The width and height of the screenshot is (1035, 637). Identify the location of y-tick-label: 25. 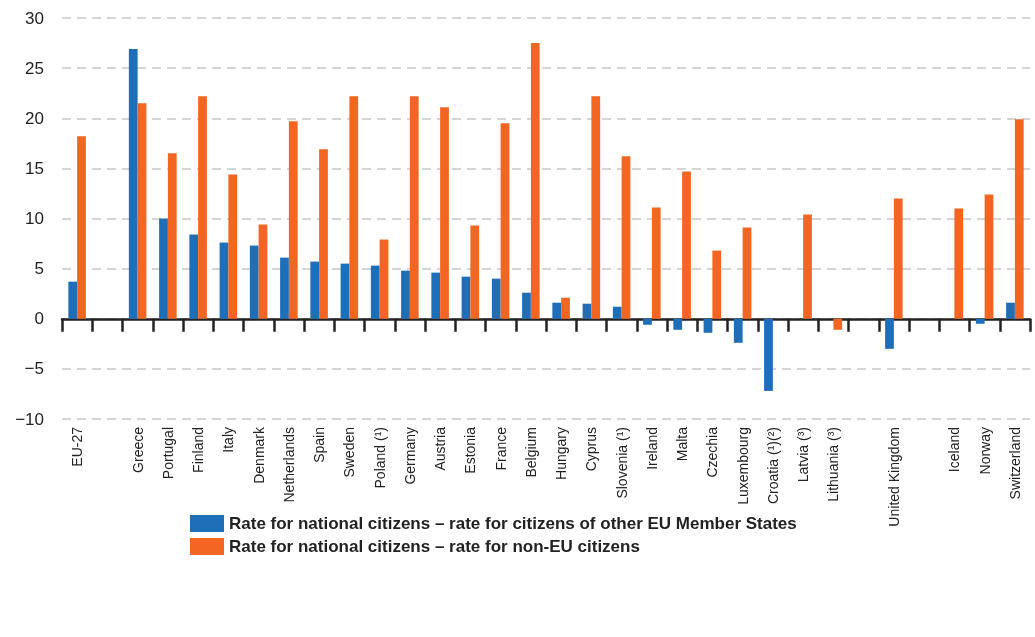
(34, 68).